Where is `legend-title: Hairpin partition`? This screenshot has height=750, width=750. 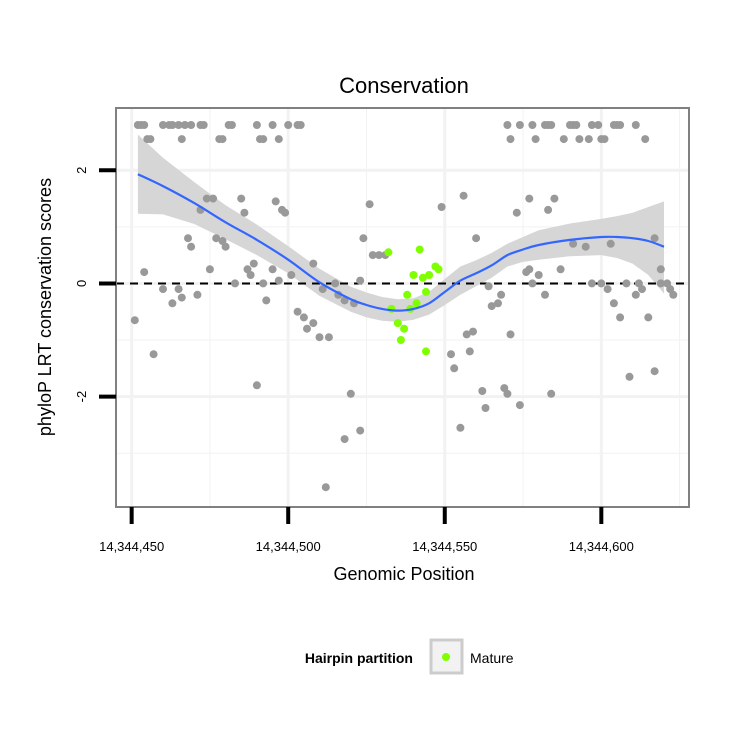
legend-title: Hairpin partition is located at coordinates (359, 658).